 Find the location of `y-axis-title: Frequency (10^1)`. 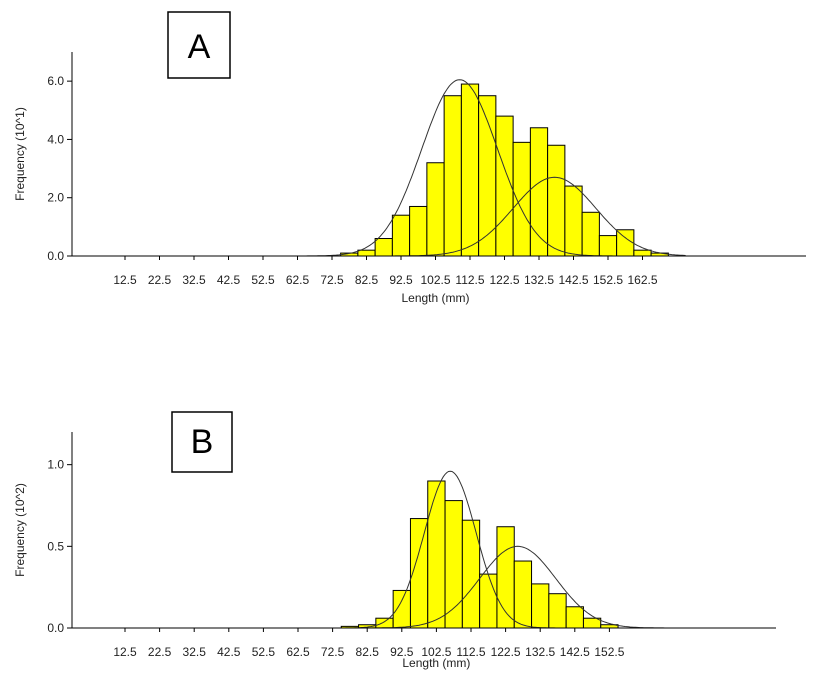

y-axis-title: Frequency (10^1) is located at coordinates (20, 154).